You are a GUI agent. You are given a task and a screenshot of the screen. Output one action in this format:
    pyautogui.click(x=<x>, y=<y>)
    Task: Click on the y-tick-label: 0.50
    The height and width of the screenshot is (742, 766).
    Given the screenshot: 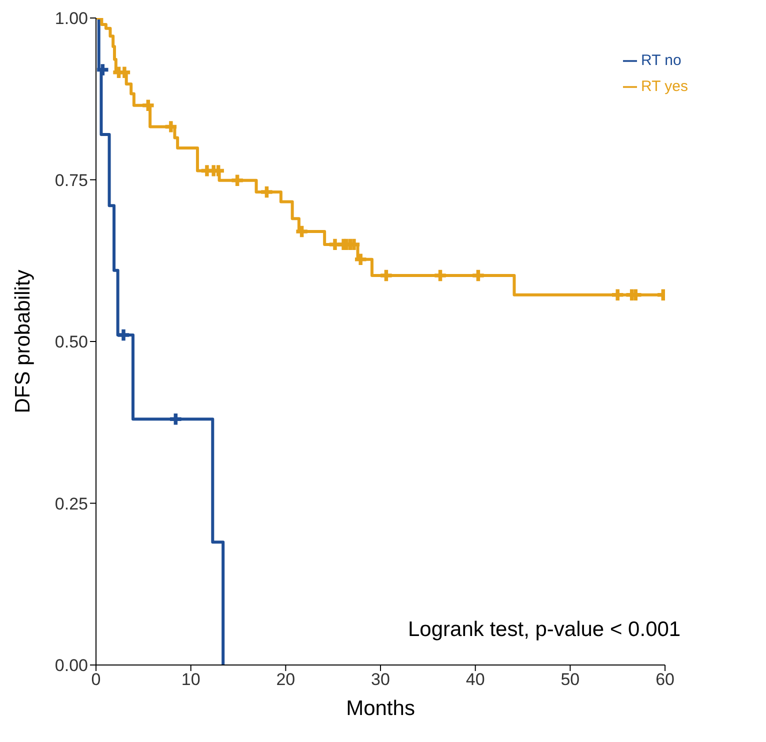 What is the action you would take?
    pyautogui.click(x=71, y=342)
    